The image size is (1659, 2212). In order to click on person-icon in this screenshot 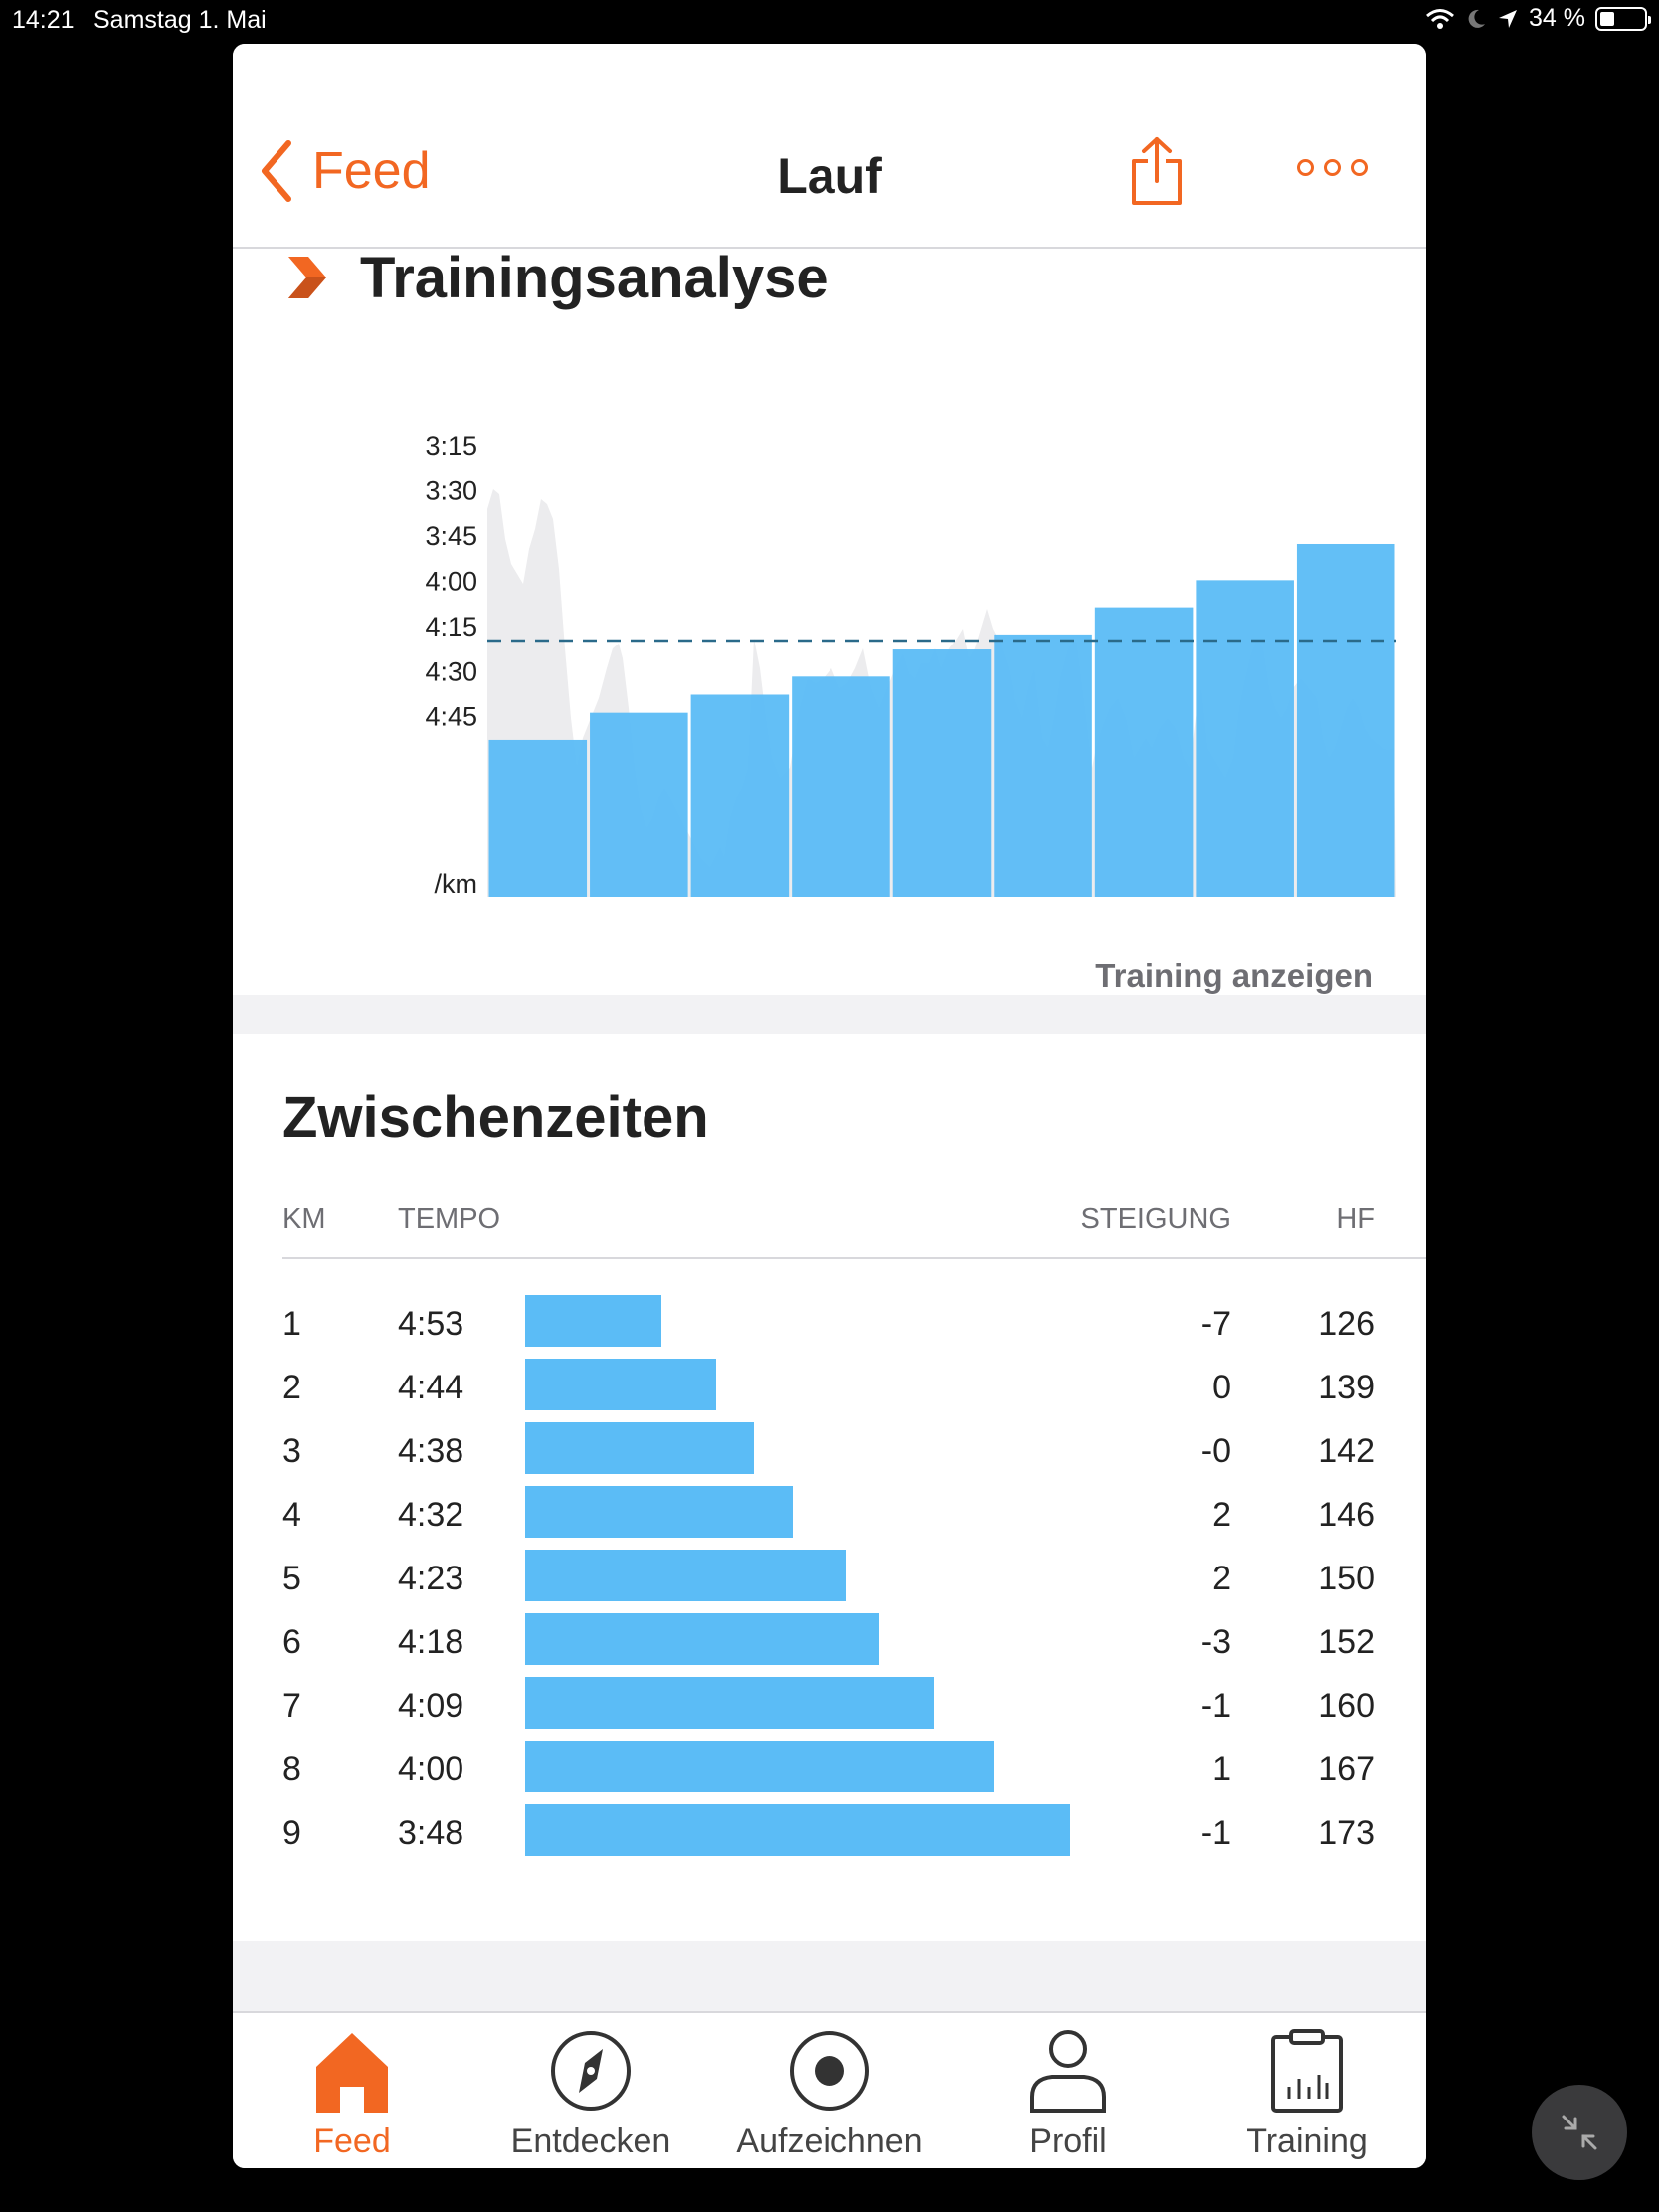, I will do `click(1068, 2071)`.